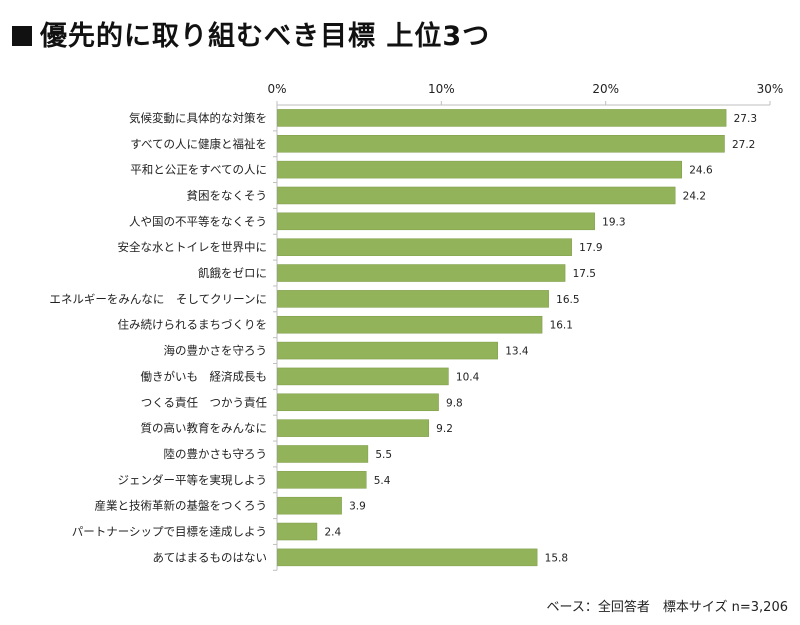 Image resolution: width=800 pixels, height=625 pixels. What do you see at coordinates (332, 533) in the screenshot?
I see `value-label: 2.4` at bounding box center [332, 533].